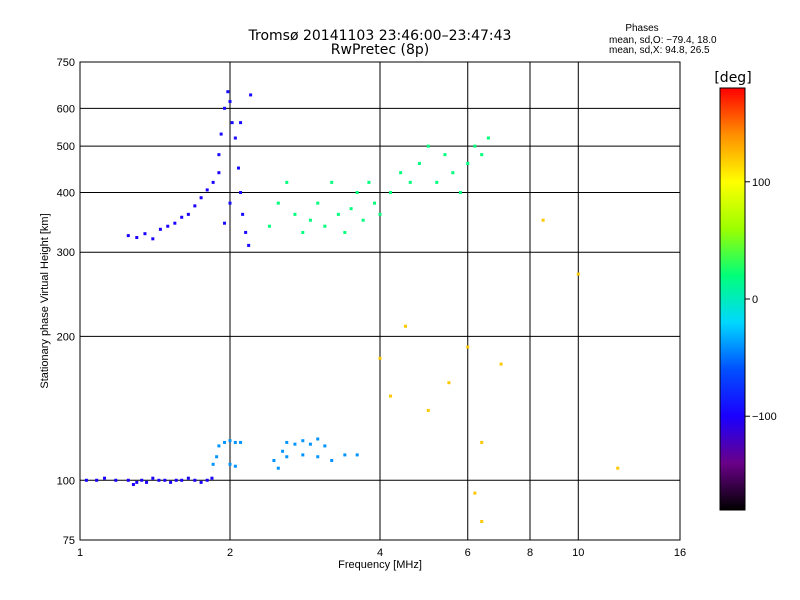  I want to click on colorbar-tick-label: 0, so click(755, 300).